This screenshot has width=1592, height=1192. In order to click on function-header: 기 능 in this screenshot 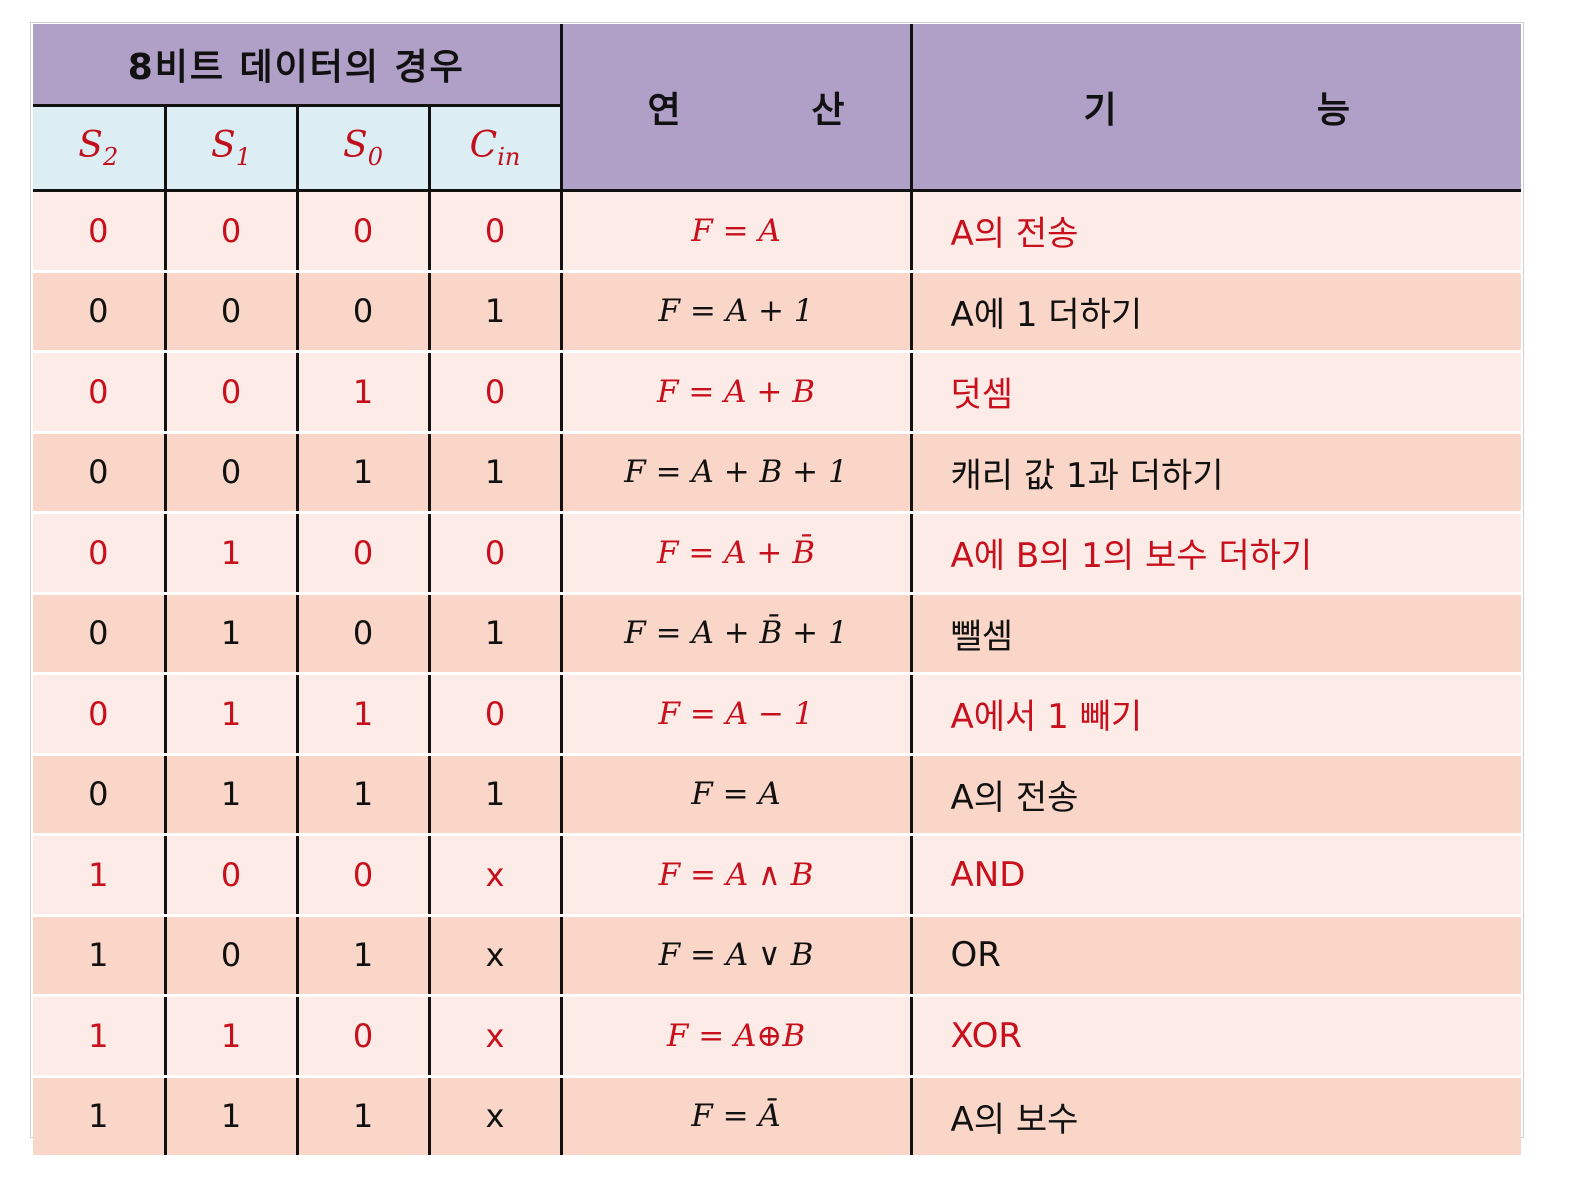, I will do `click(1216, 108)`.